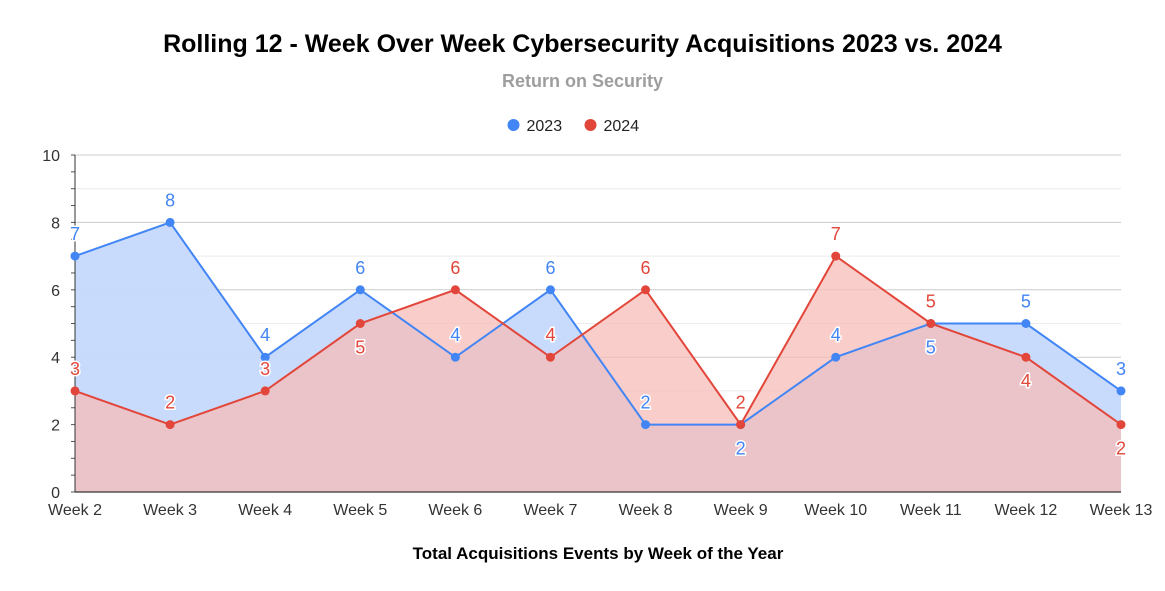 This screenshot has width=1165, height=591. Describe the element at coordinates (1025, 510) in the screenshot. I see `x-tick-label: Week 12` at that location.